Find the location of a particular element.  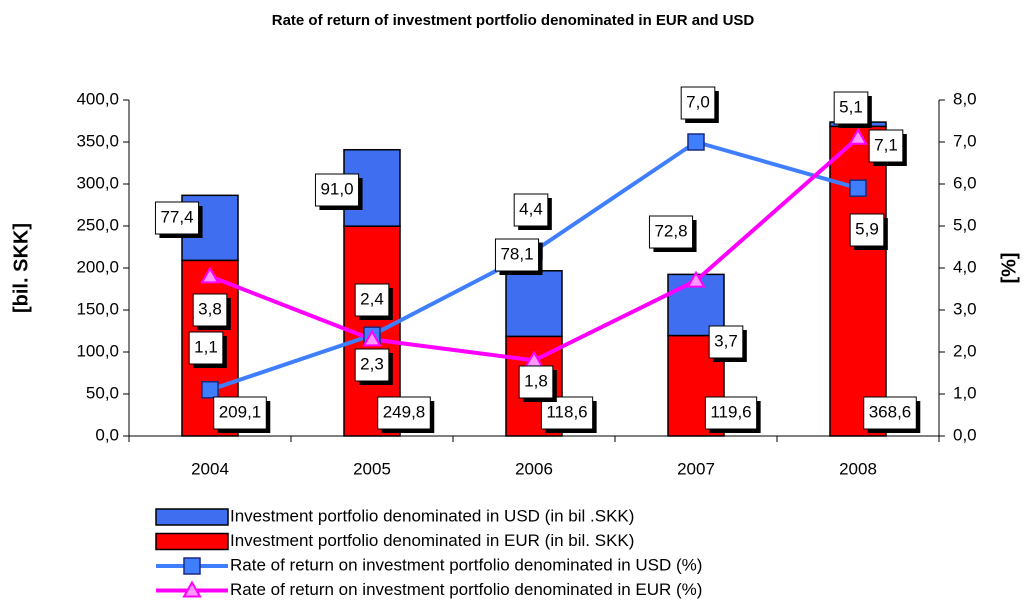

y2-axis-title: [%] is located at coordinates (1009, 267).